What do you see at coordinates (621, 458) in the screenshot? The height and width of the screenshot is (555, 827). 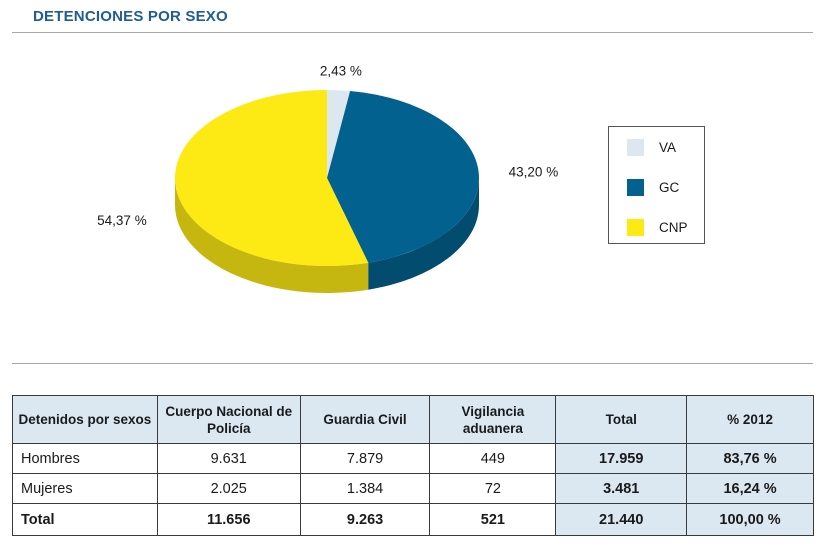 I see `cell-total: 17.959` at bounding box center [621, 458].